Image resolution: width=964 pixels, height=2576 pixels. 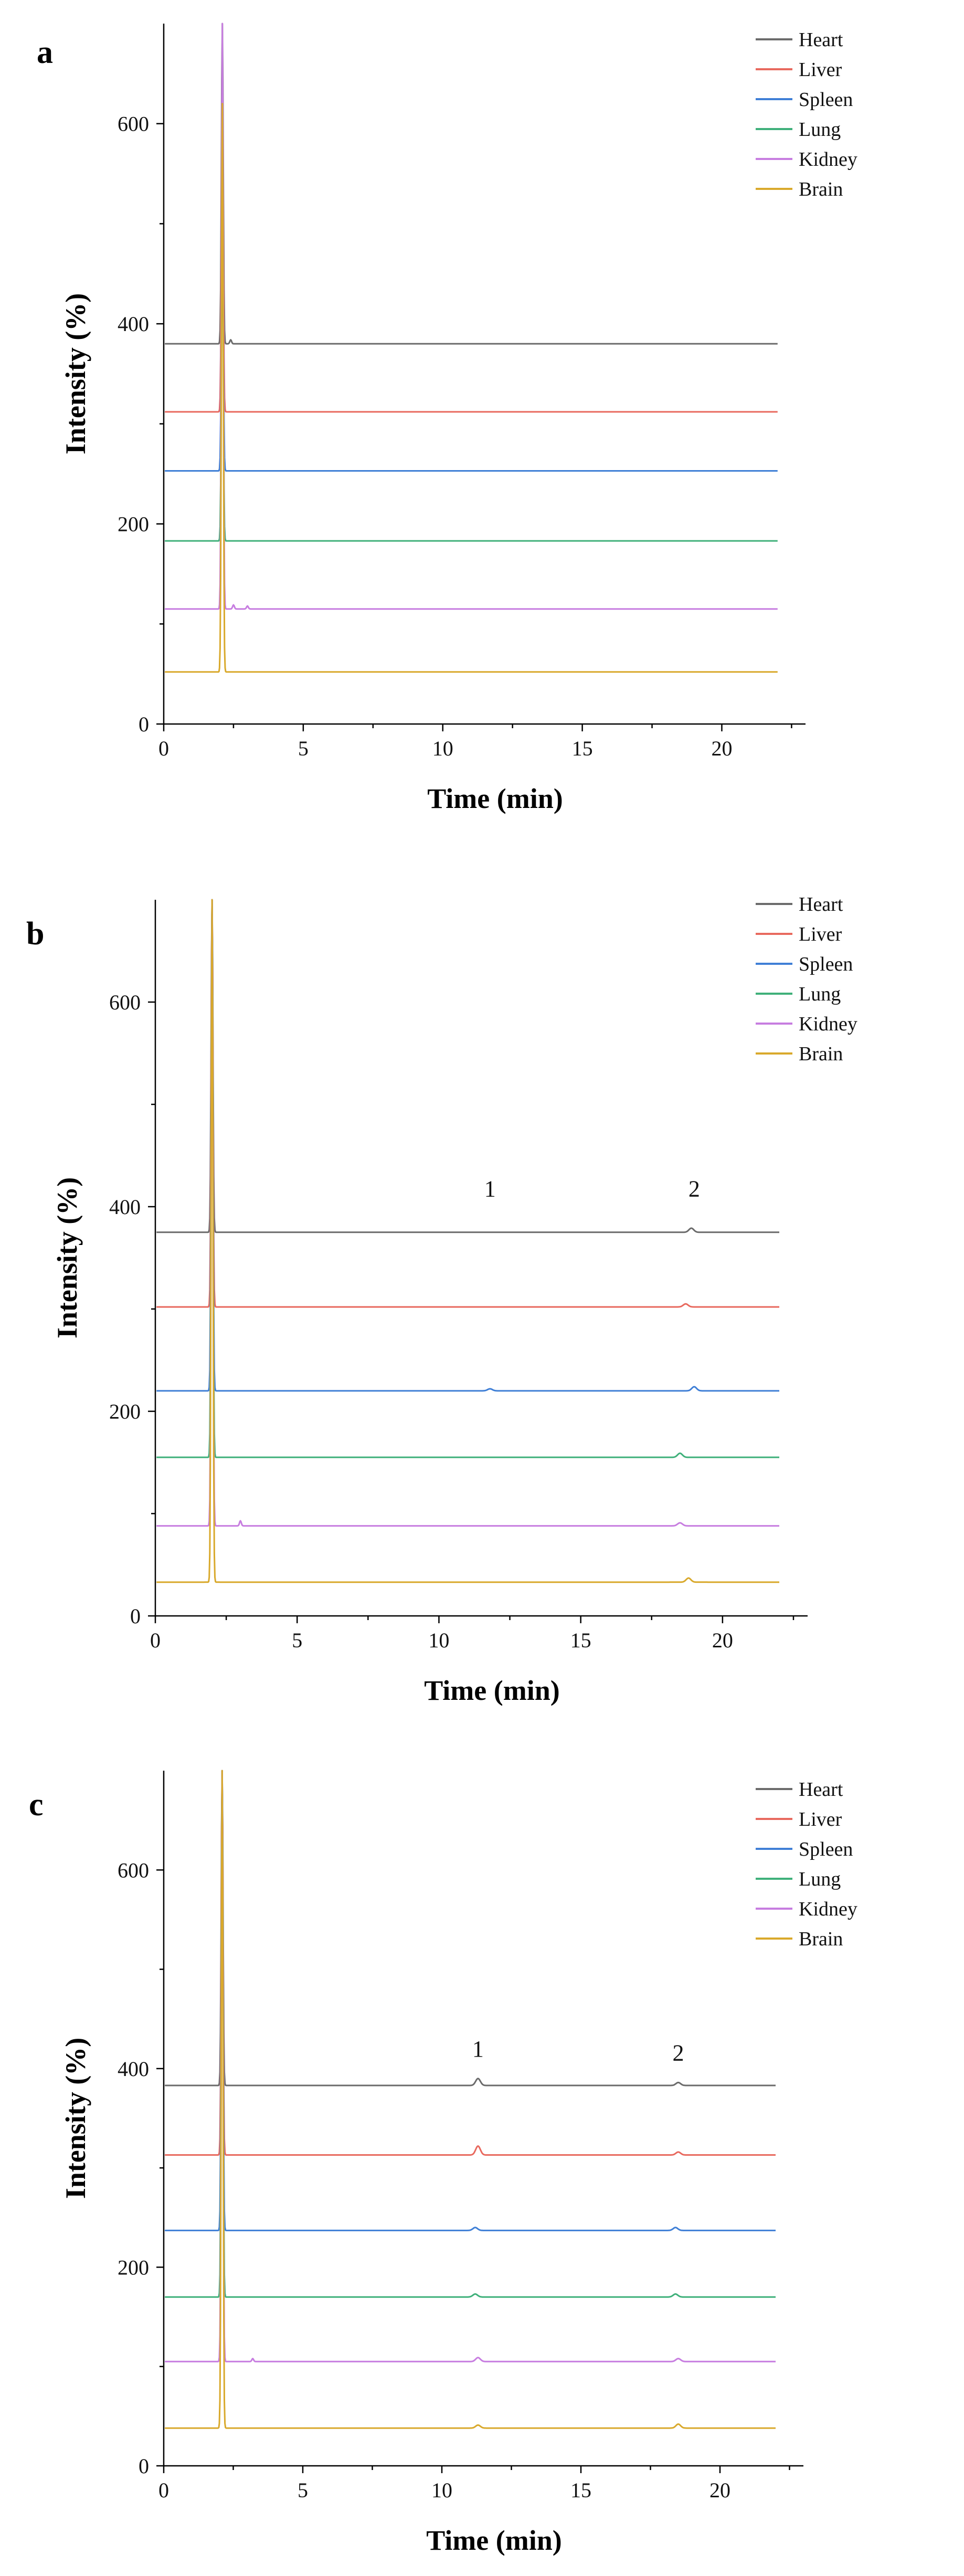 I want to click on panel-label: a, so click(x=45, y=52).